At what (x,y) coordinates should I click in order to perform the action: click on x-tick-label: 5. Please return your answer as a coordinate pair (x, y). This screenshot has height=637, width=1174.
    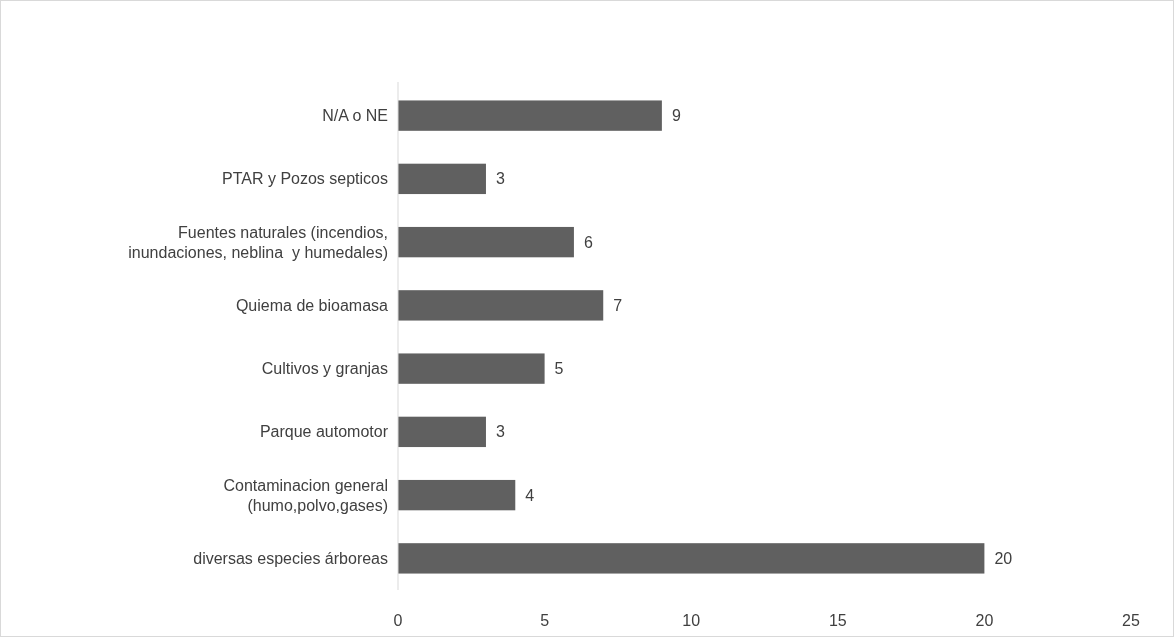
    Looking at the image, I should click on (545, 620).